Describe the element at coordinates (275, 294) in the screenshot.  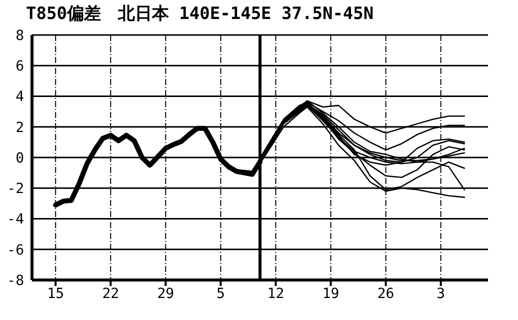
I see `x-tick-label: 12` at that location.